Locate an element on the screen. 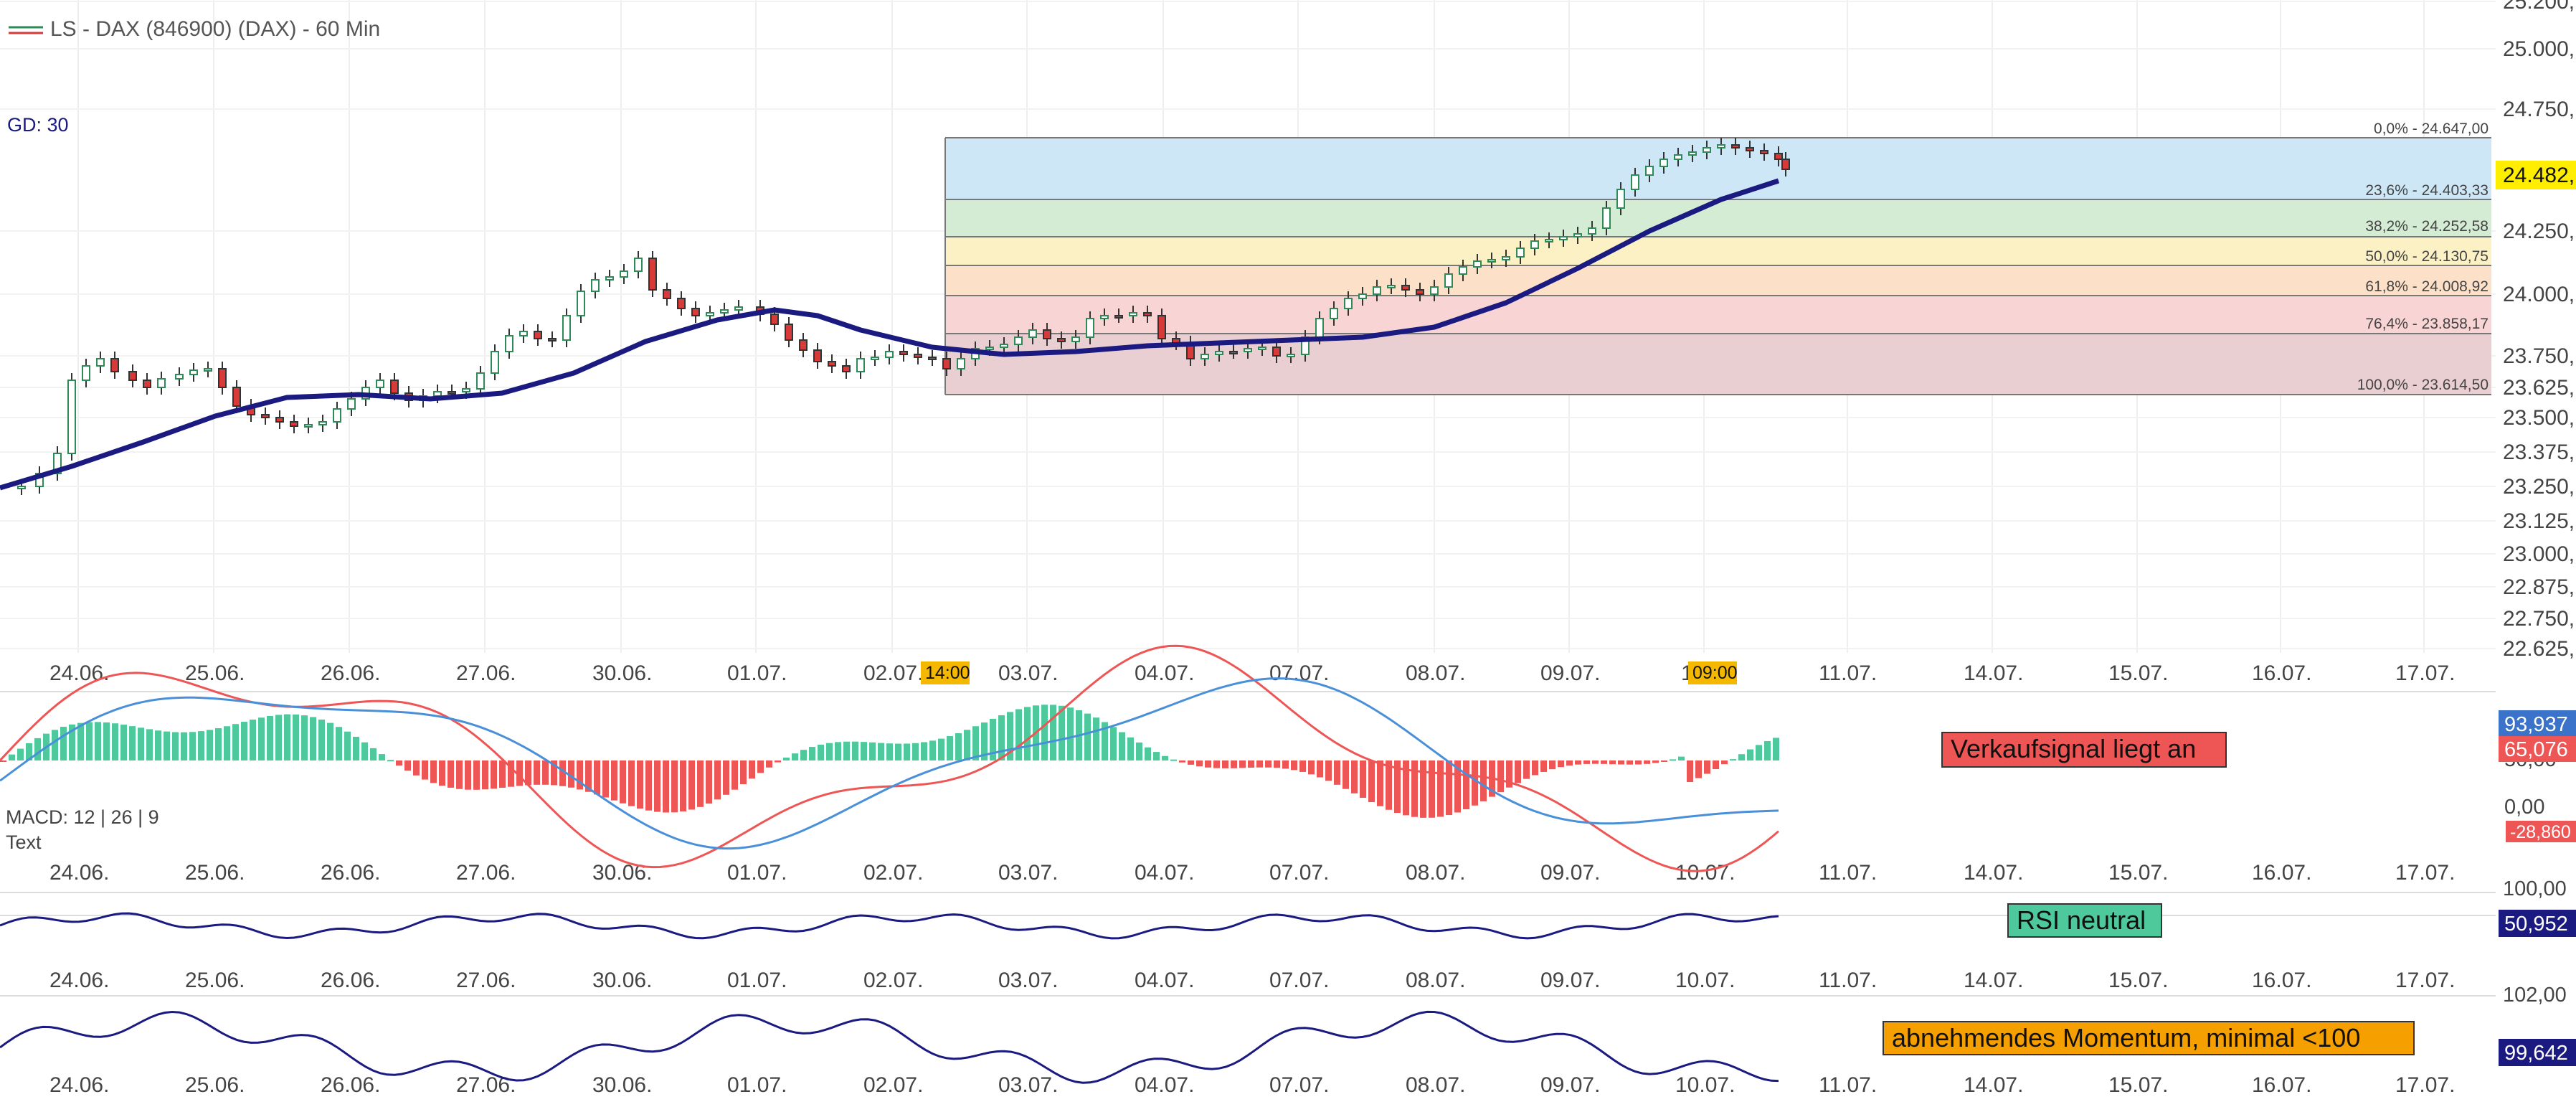 This screenshot has width=2576, height=1107. price-tick-label: 23.375, is located at coordinates (2539, 452).